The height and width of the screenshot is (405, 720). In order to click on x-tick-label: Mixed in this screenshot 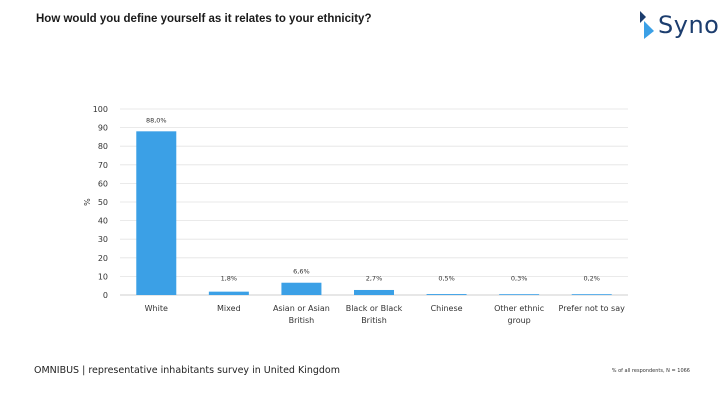, I will do `click(229, 308)`.